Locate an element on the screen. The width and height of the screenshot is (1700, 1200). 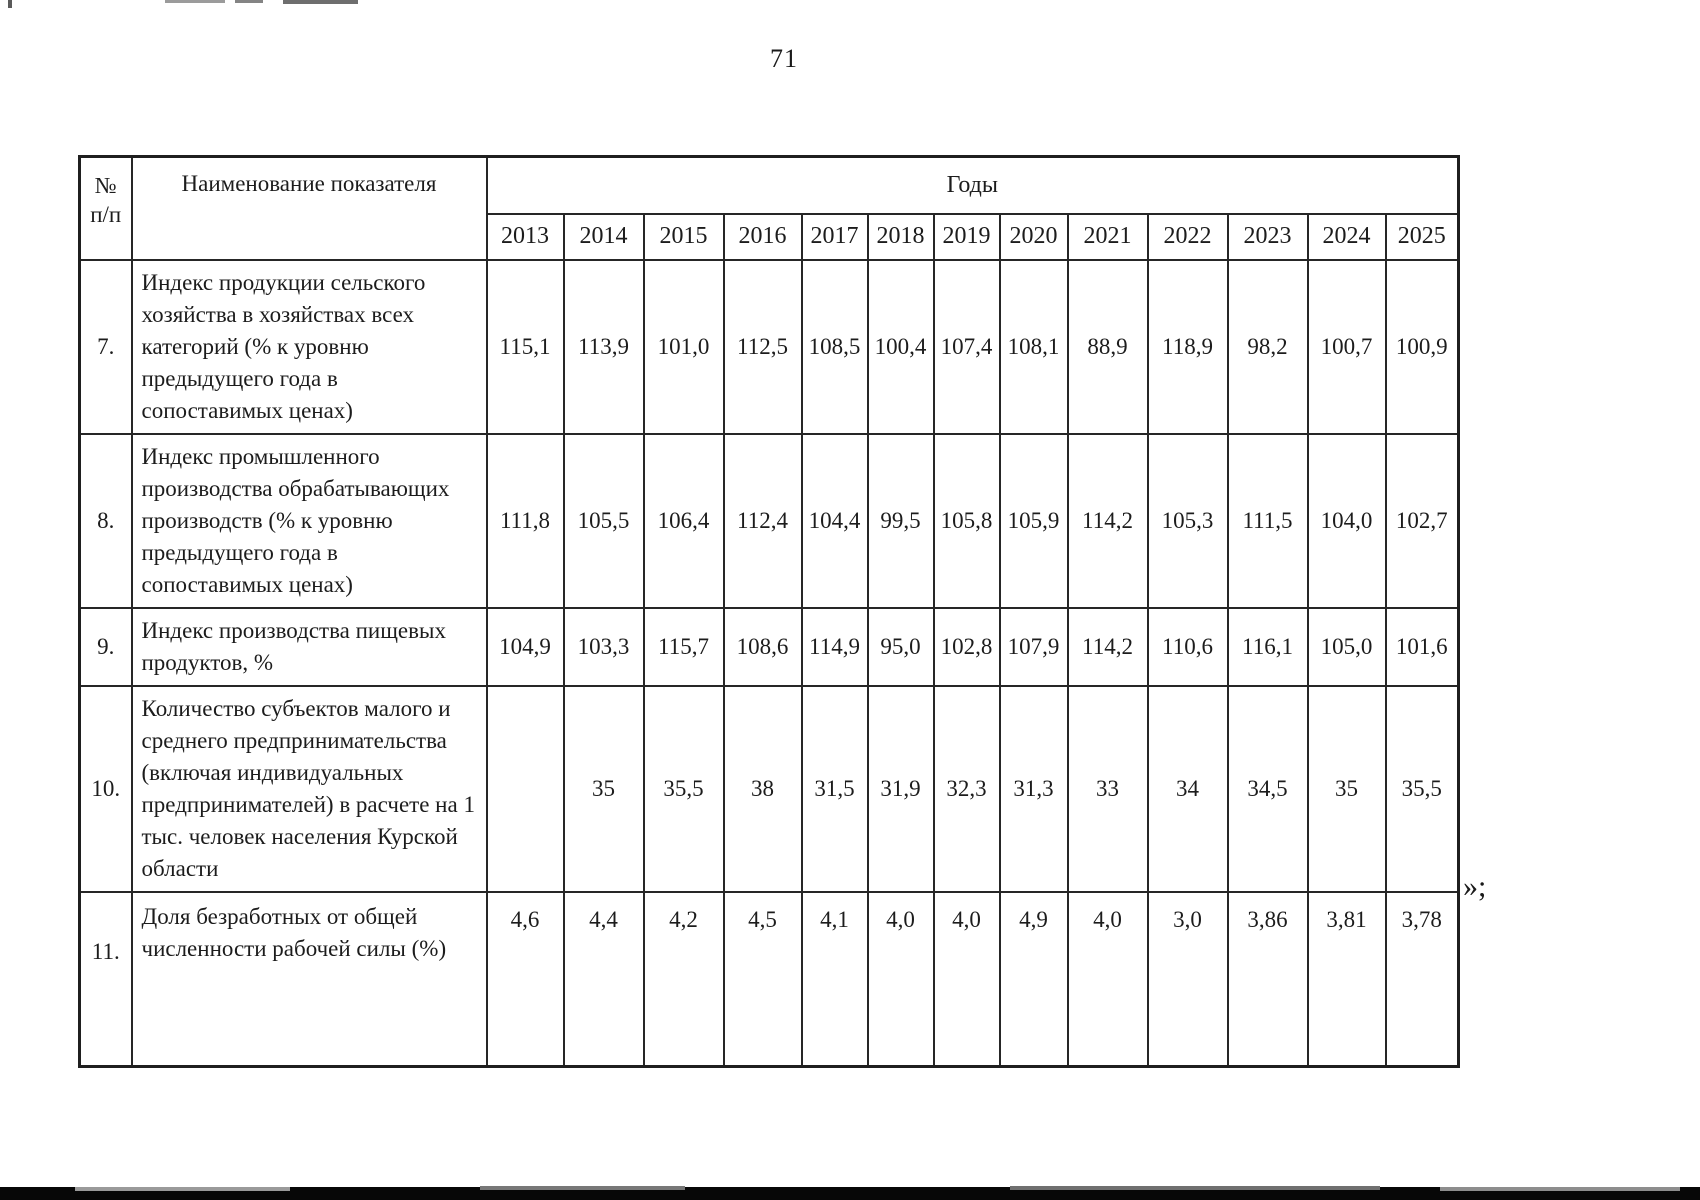
value-cell: 110,6 is located at coordinates (1187, 646).